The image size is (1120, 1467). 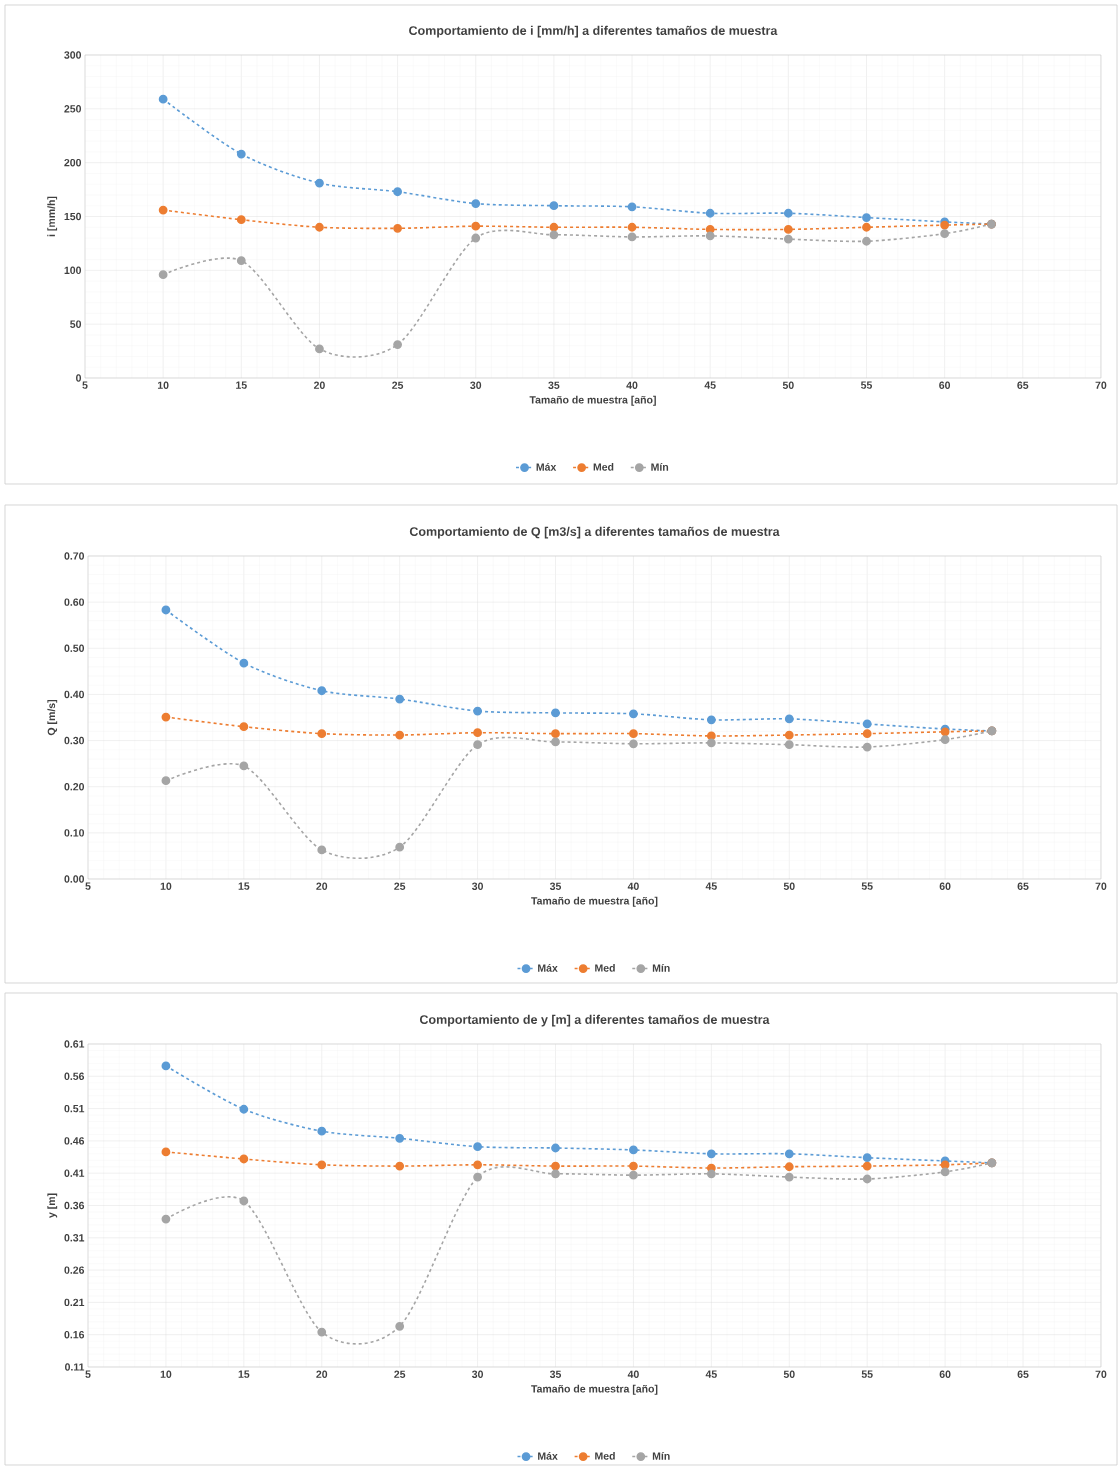 I want to click on y-tick-label: 0.36, so click(x=74, y=1205).